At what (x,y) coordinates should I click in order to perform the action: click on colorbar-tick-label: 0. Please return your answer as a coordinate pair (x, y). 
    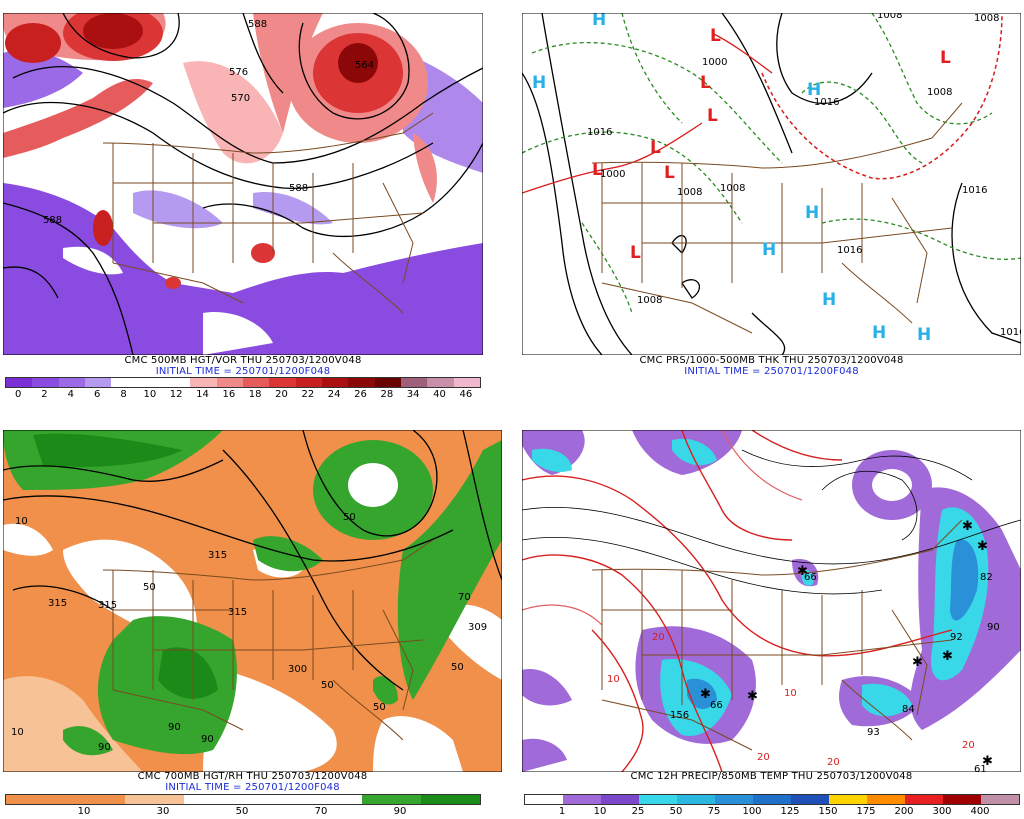
    Looking at the image, I should click on (18, 394).